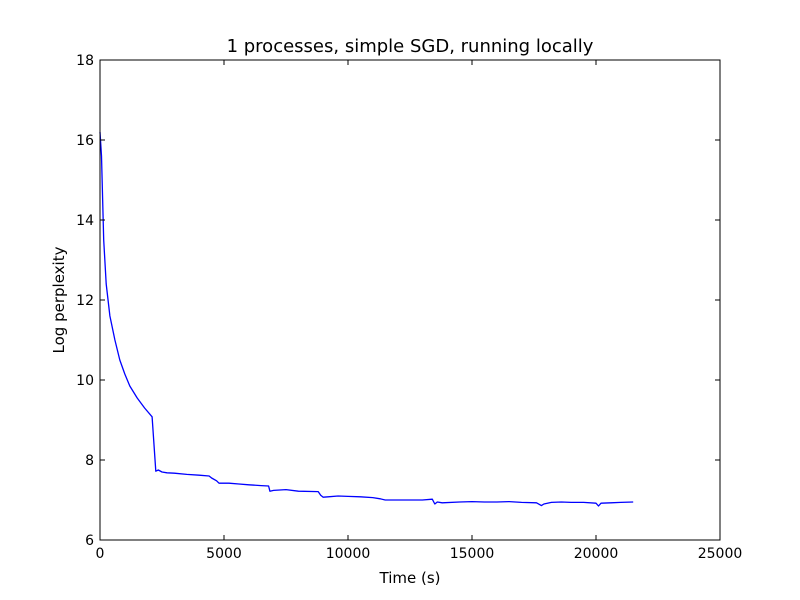 This screenshot has height=600, width=800. I want to click on x-tick-label: 25000, so click(720, 554).